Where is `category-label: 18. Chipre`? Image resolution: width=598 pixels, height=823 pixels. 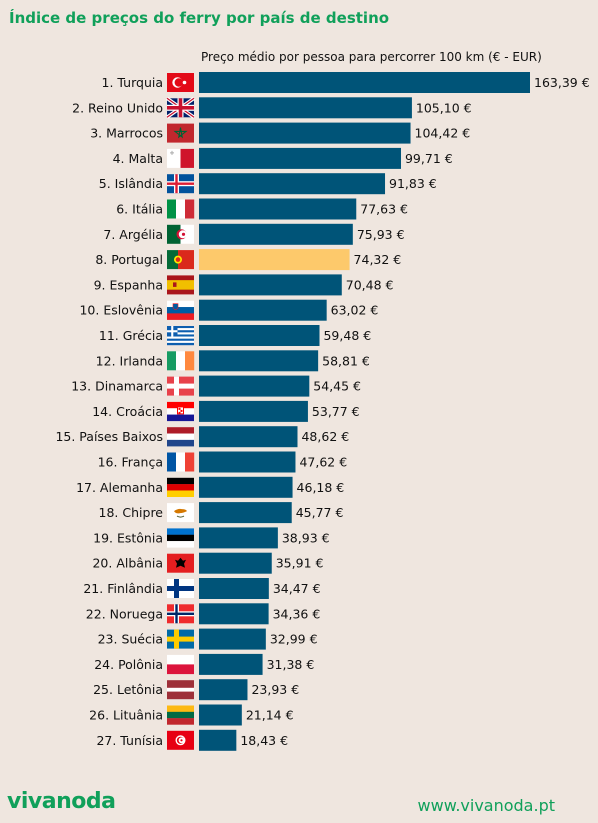
category-label: 18. Chipre is located at coordinates (131, 512).